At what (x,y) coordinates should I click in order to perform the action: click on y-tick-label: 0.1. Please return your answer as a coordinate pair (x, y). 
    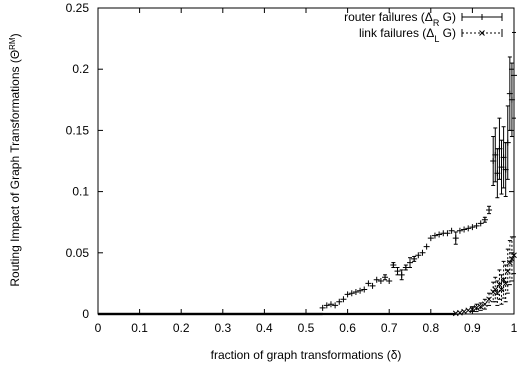
    Looking at the image, I should click on (80, 192).